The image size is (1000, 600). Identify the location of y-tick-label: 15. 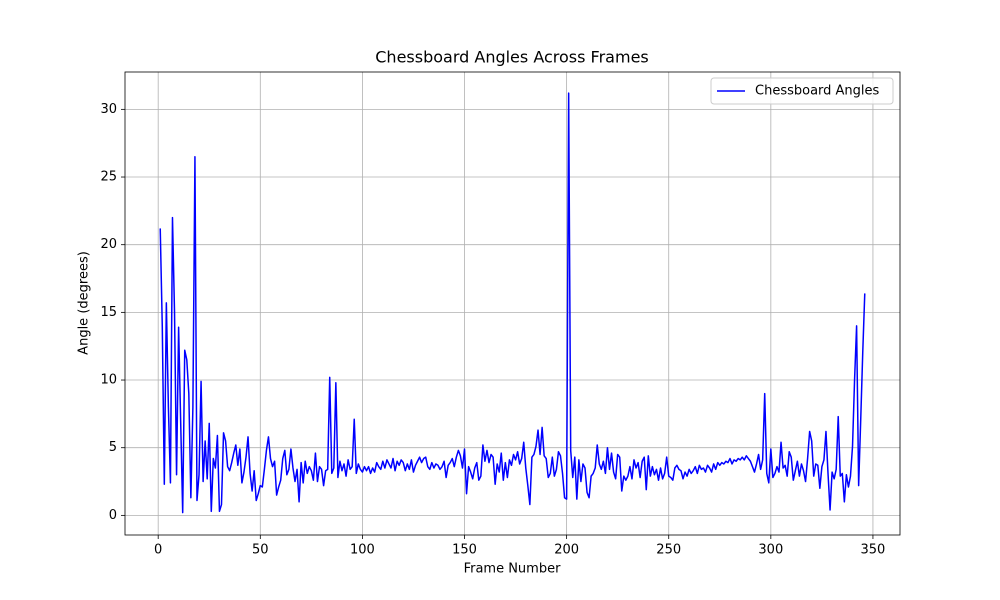
(108, 312).